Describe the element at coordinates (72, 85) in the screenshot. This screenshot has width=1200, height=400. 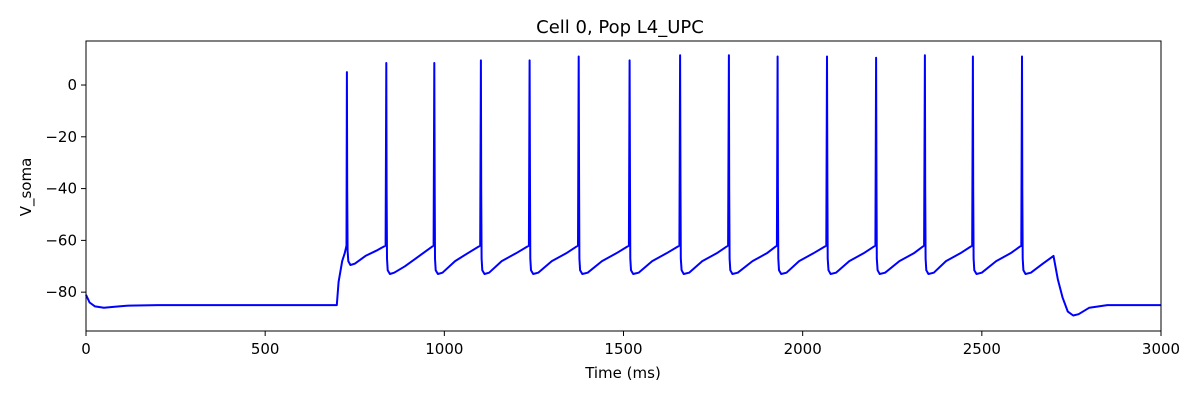
I see `y-tick-label: 0` at that location.